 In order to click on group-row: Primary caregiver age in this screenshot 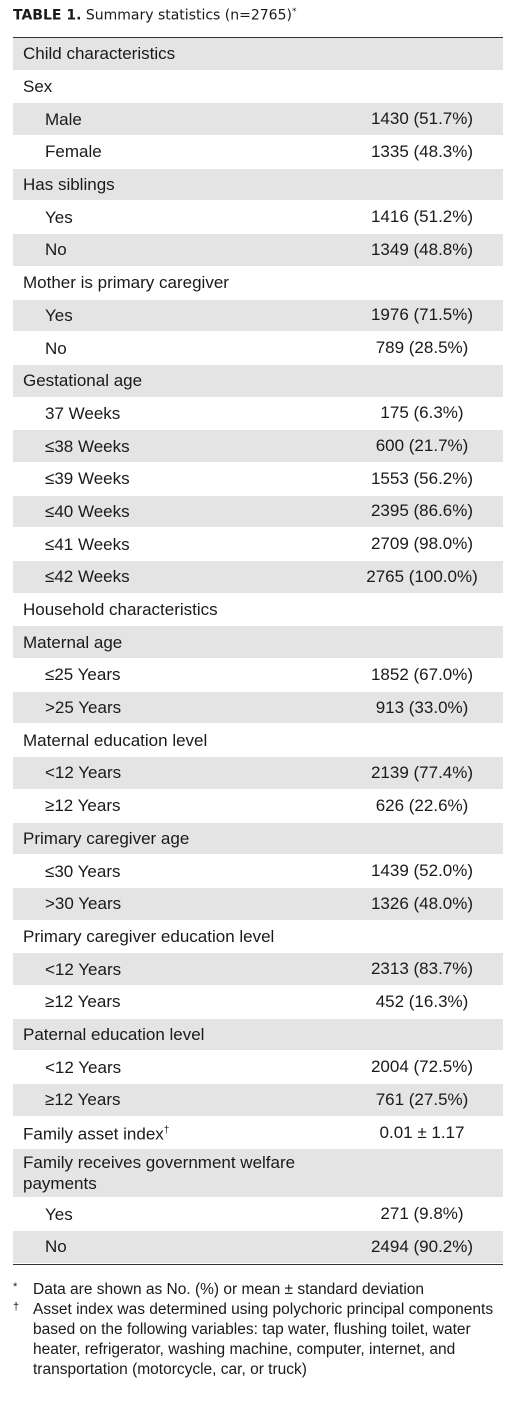, I will do `click(258, 839)`.